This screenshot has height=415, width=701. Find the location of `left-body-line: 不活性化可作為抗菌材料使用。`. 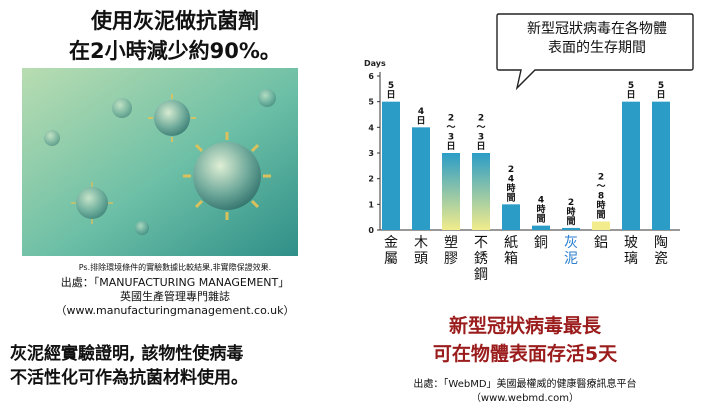

left-body-line: 不活性化可作為抗菌材料使用。 is located at coordinates (129, 378).